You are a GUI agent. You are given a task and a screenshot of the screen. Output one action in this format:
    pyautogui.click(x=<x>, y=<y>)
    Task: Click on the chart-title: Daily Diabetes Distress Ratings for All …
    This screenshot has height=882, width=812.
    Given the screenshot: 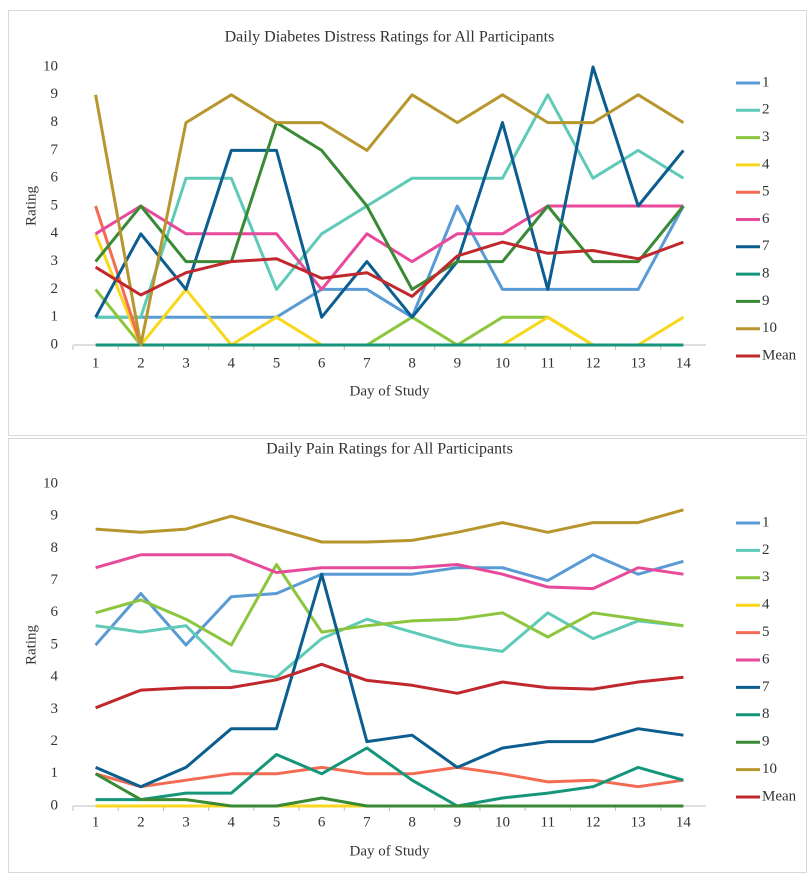 What is the action you would take?
    pyautogui.click(x=390, y=37)
    